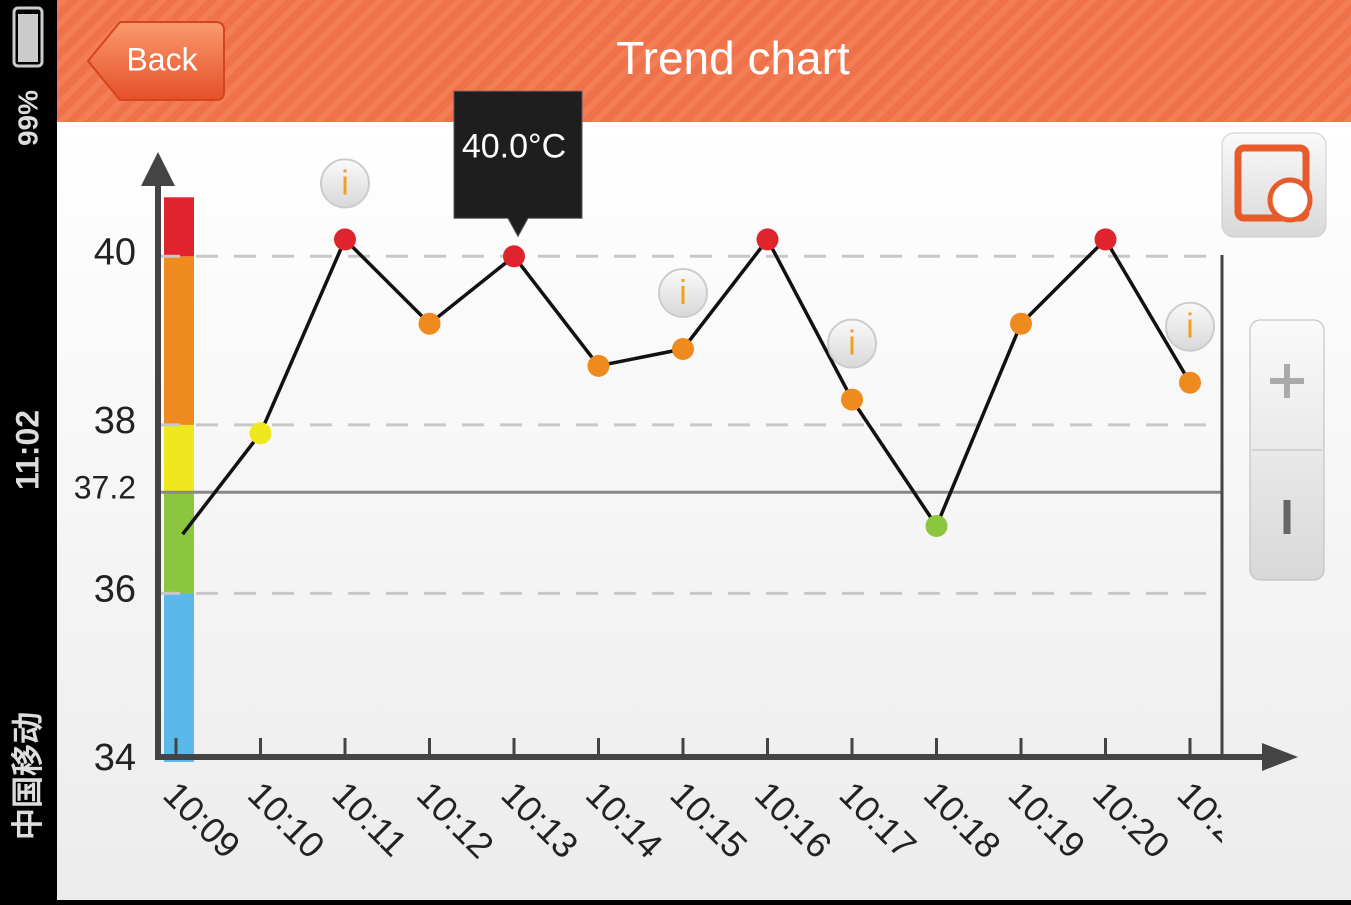  What do you see at coordinates (115, 421) in the screenshot?
I see `y-tick-label: 38` at bounding box center [115, 421].